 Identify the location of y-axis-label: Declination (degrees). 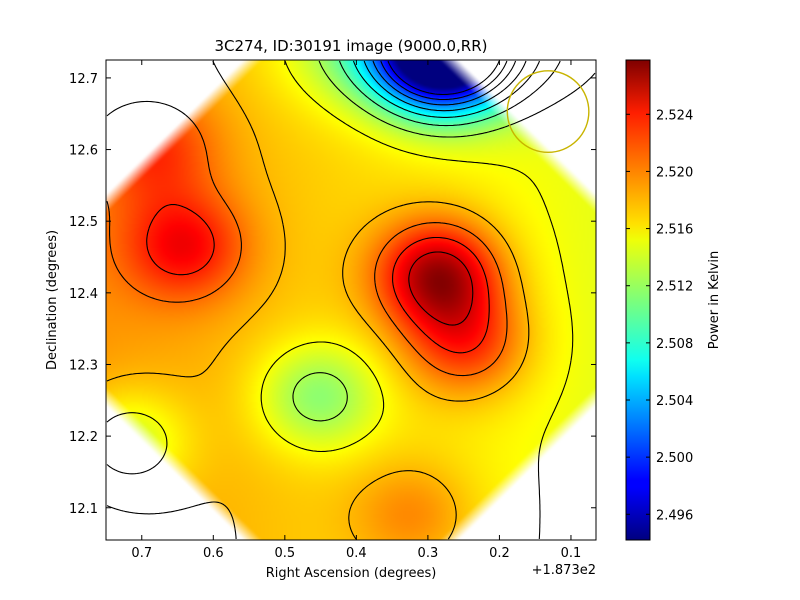
(52, 300).